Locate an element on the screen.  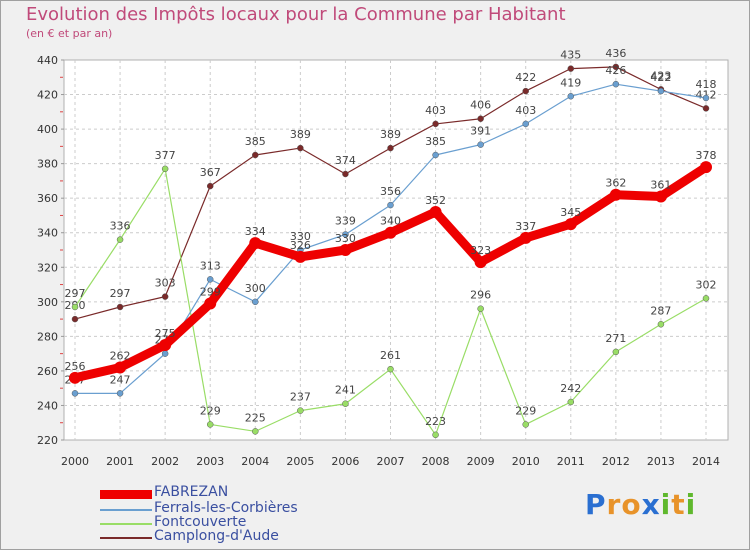
data-label: 241 is located at coordinates (345, 390).